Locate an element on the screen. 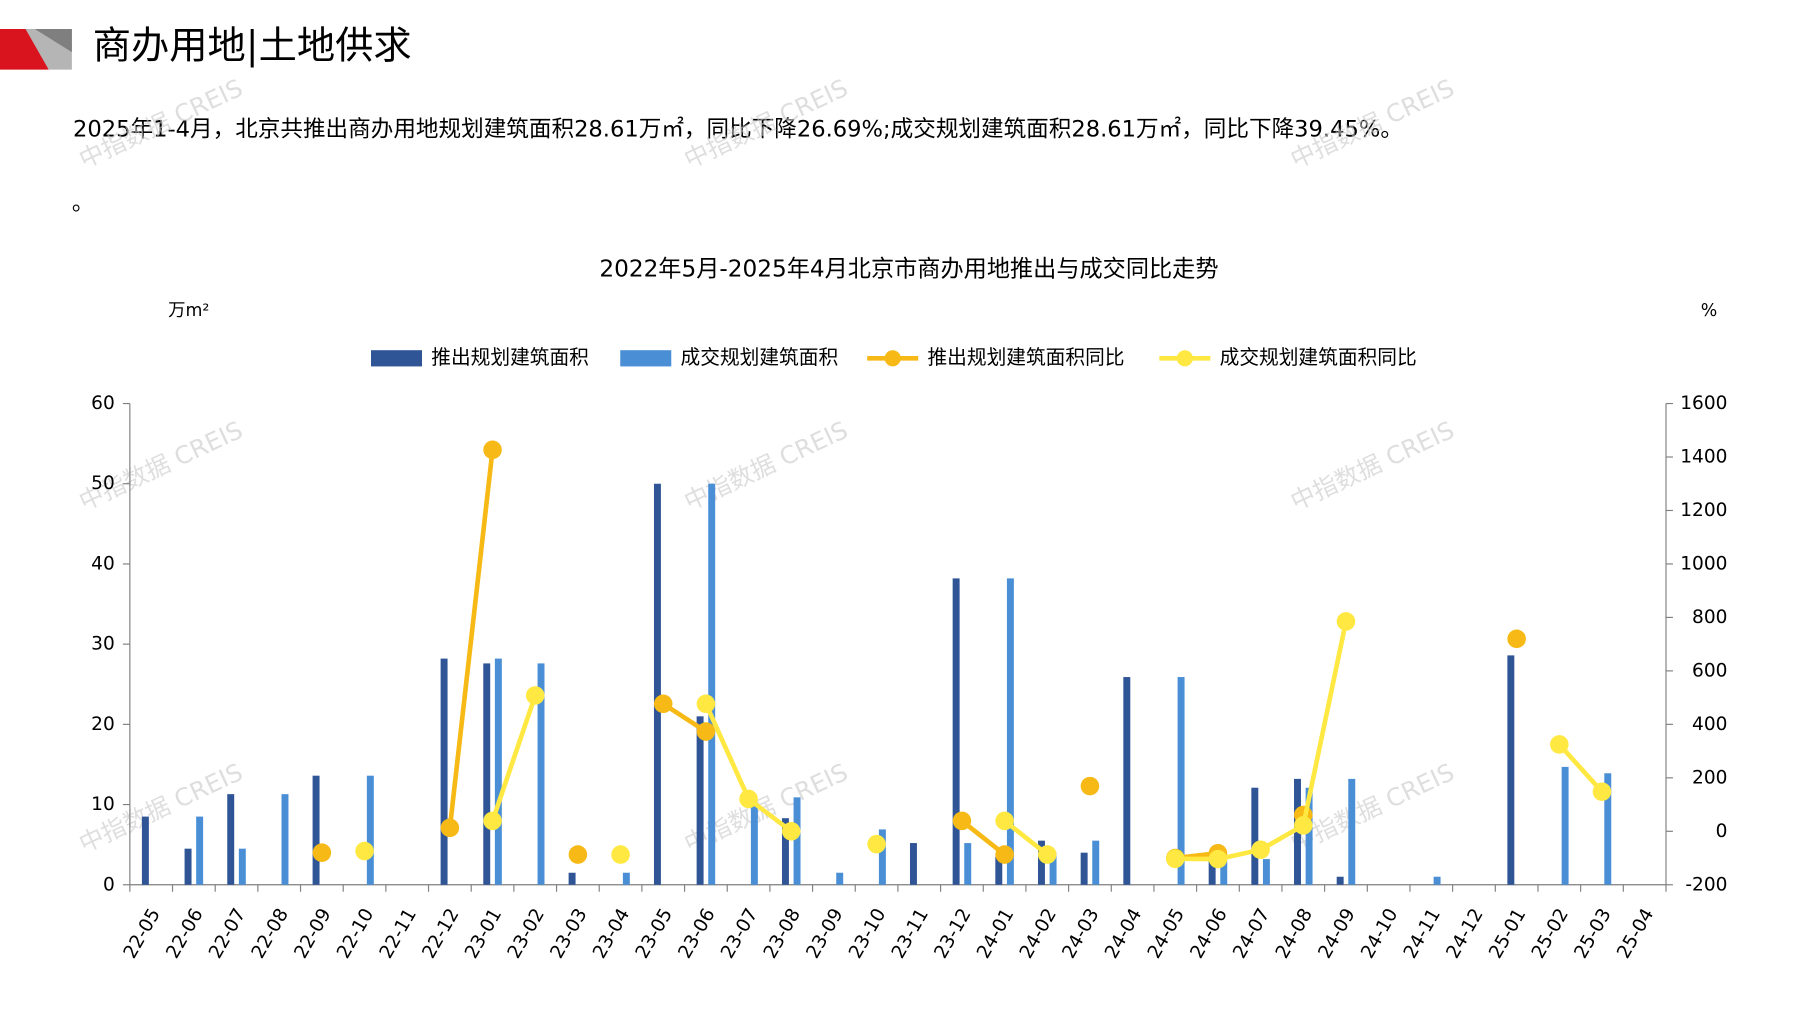 The width and height of the screenshot is (1797, 1010). x-tick-label: 23-09 is located at coordinates (825, 933).